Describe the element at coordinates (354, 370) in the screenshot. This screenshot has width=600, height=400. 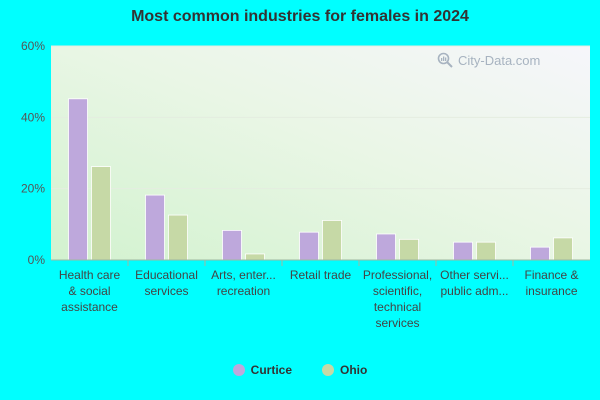
I see `legend-label-ohio: Ohio` at that location.